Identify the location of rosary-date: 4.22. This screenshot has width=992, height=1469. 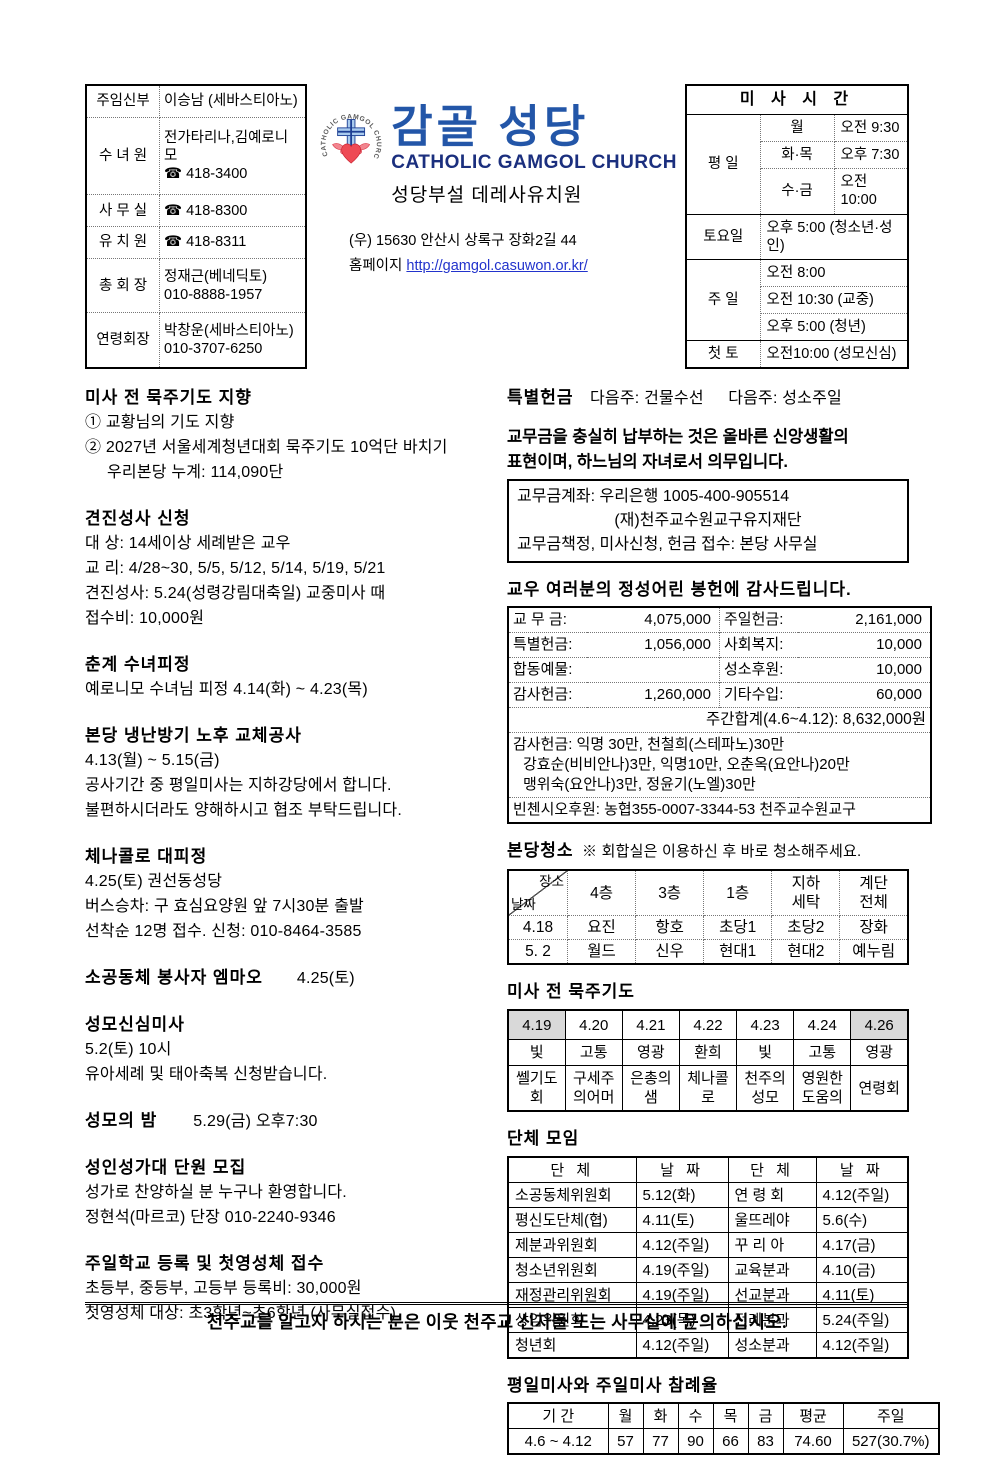
(708, 1025).